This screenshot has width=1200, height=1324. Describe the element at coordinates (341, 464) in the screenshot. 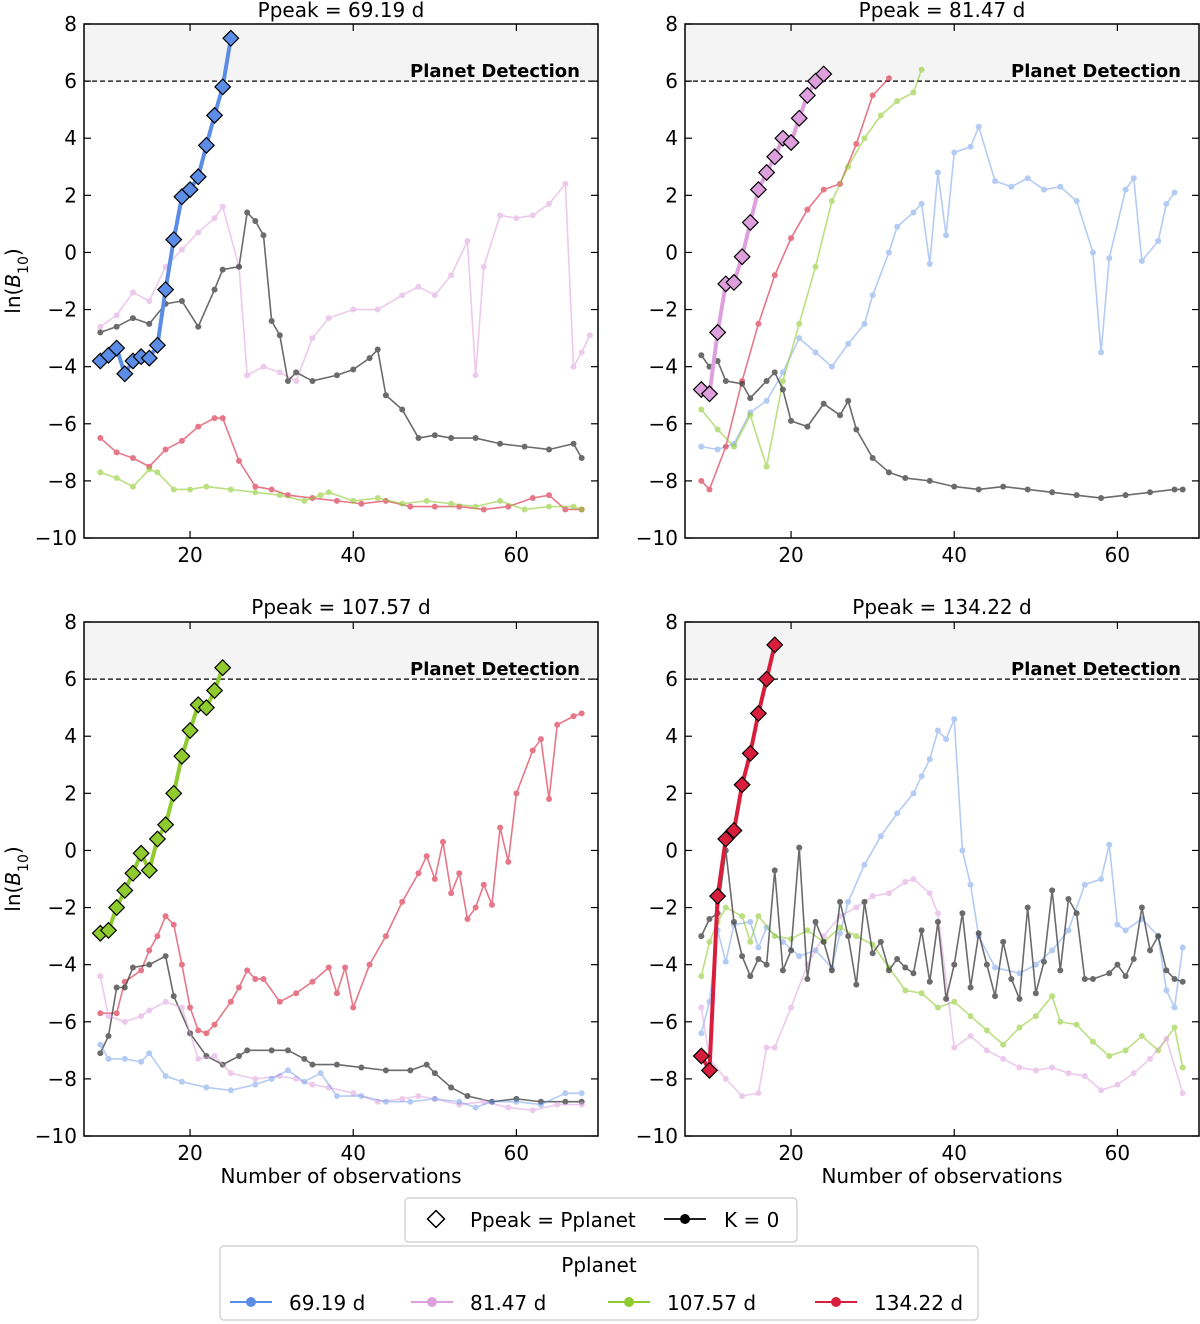

I see `series-134-22-d` at that location.